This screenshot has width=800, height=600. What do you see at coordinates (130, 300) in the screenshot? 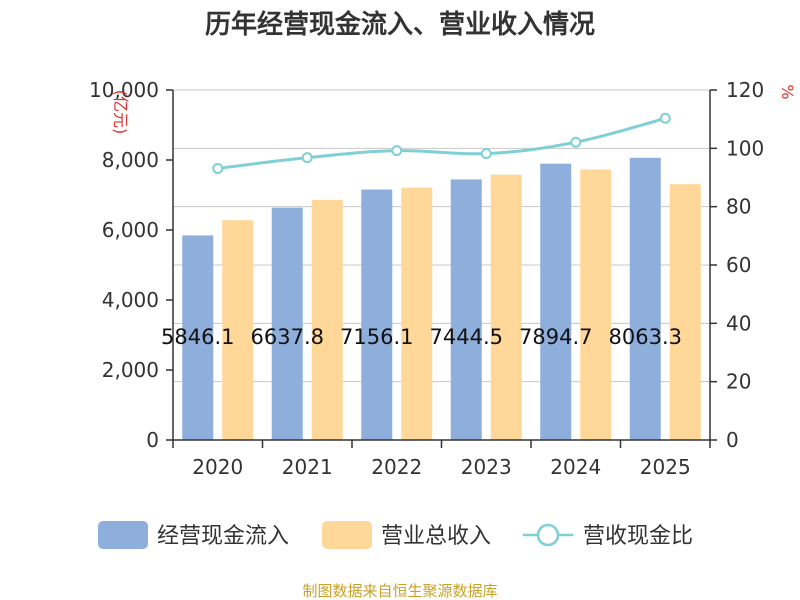
I see `left-tick-label-2: 4,000` at bounding box center [130, 300].